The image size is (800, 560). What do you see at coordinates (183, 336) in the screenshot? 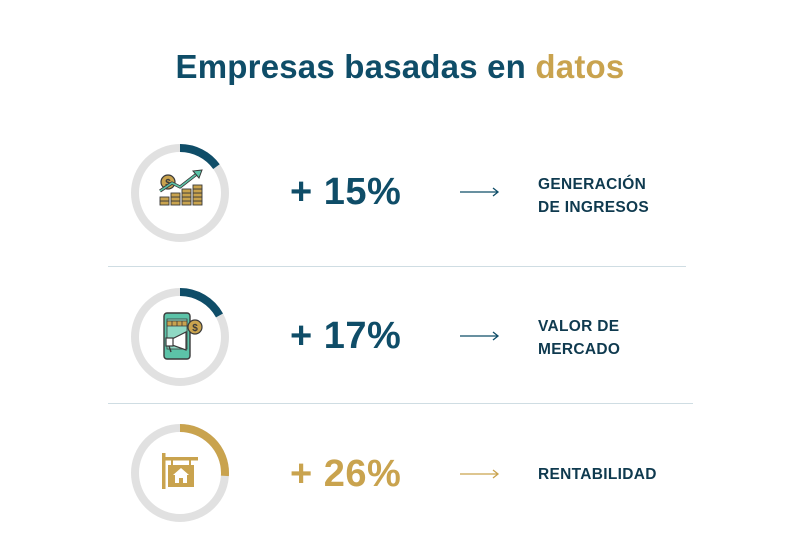
I see `market-value-icon: $` at bounding box center [183, 336].